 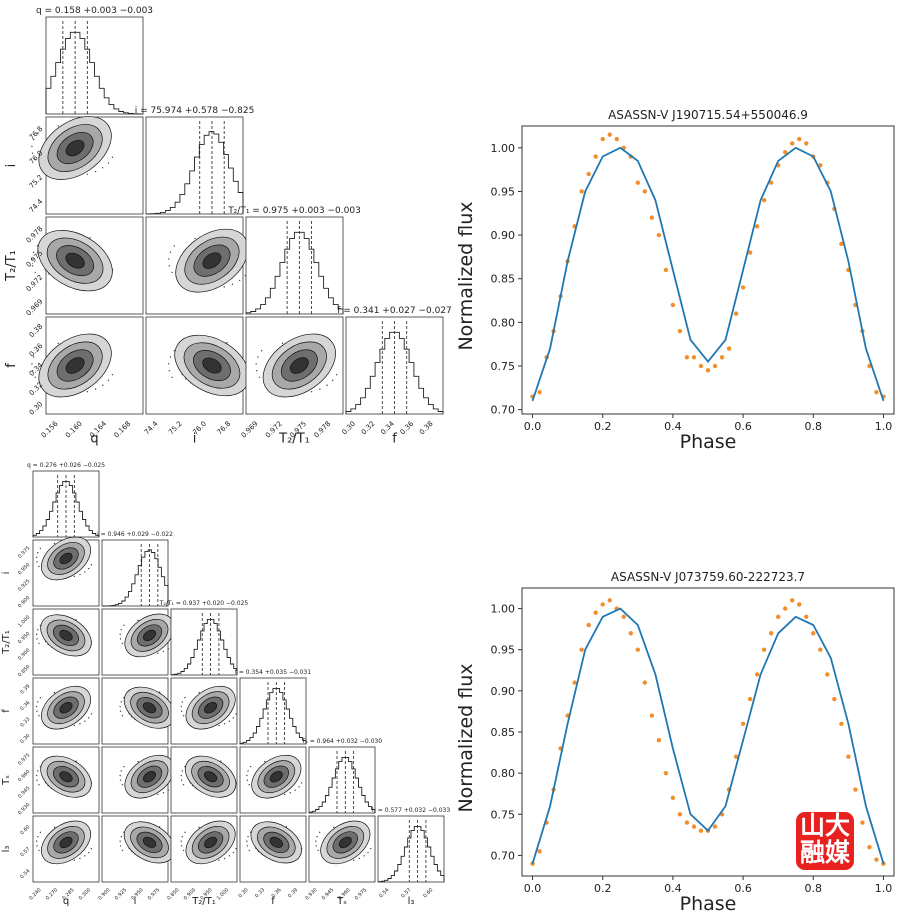 I want to click on y-tick-label: 0.33, so click(x=25, y=722).